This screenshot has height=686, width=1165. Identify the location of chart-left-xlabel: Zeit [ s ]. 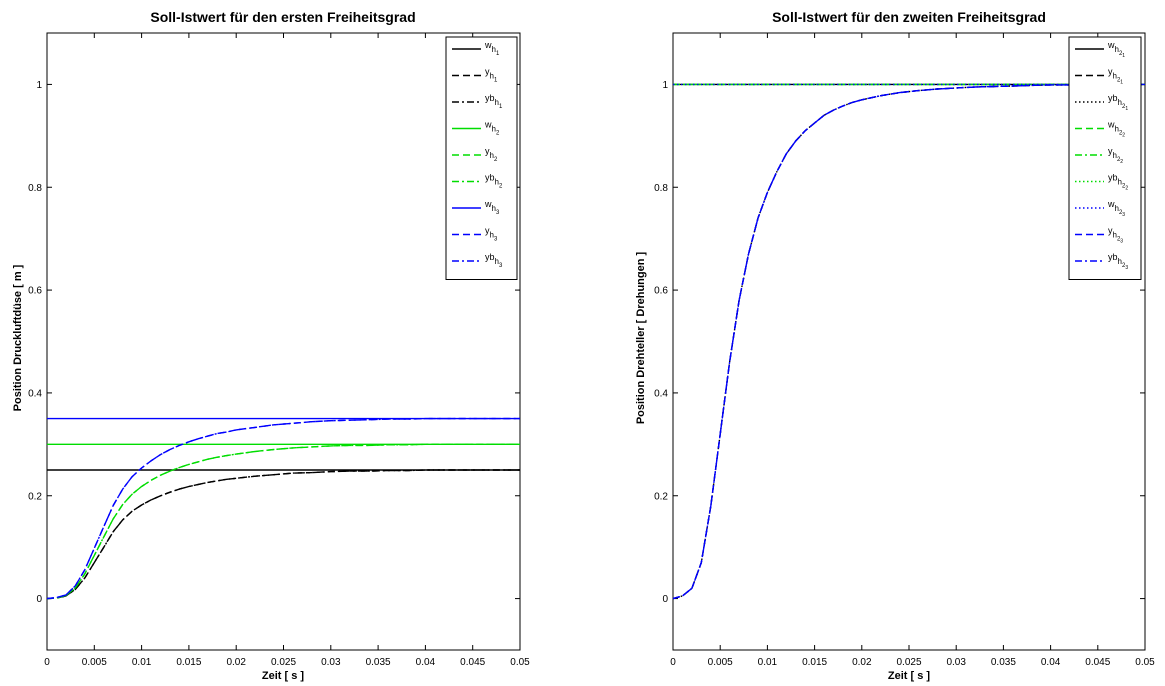
(283, 676).